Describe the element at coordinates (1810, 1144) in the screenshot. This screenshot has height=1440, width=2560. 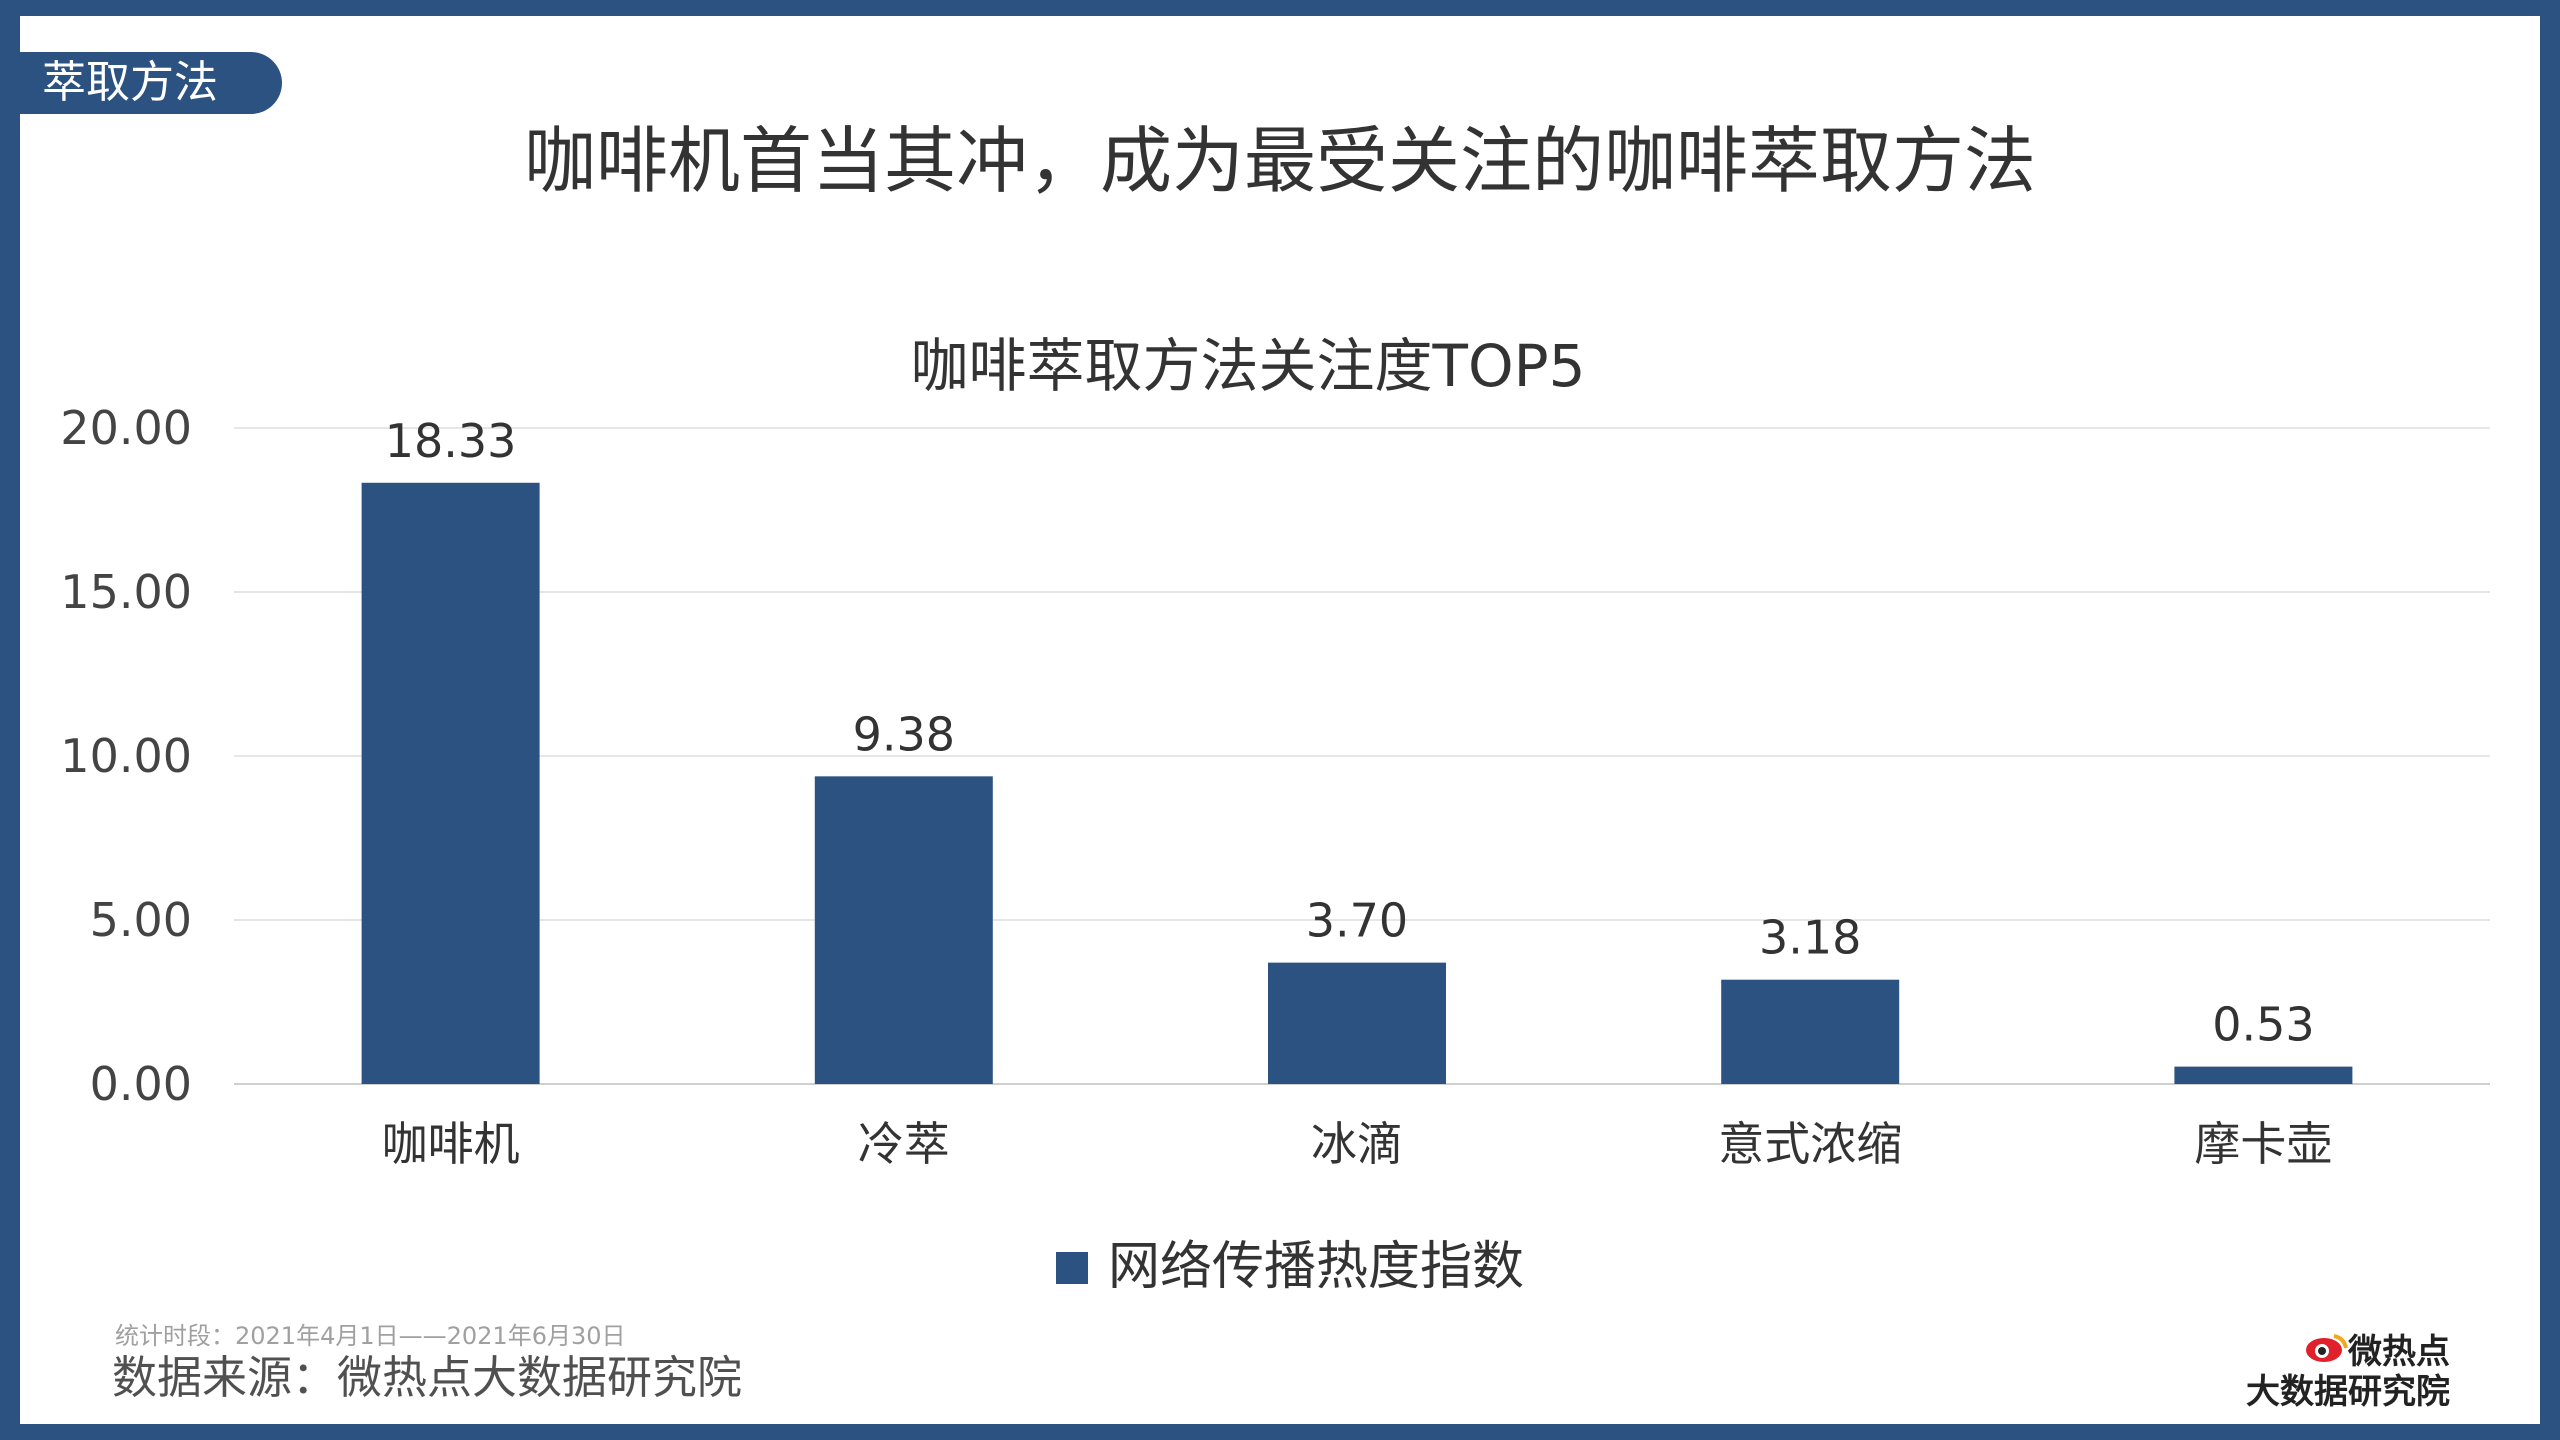
I see `x-tick-label: 意式浓缩` at that location.